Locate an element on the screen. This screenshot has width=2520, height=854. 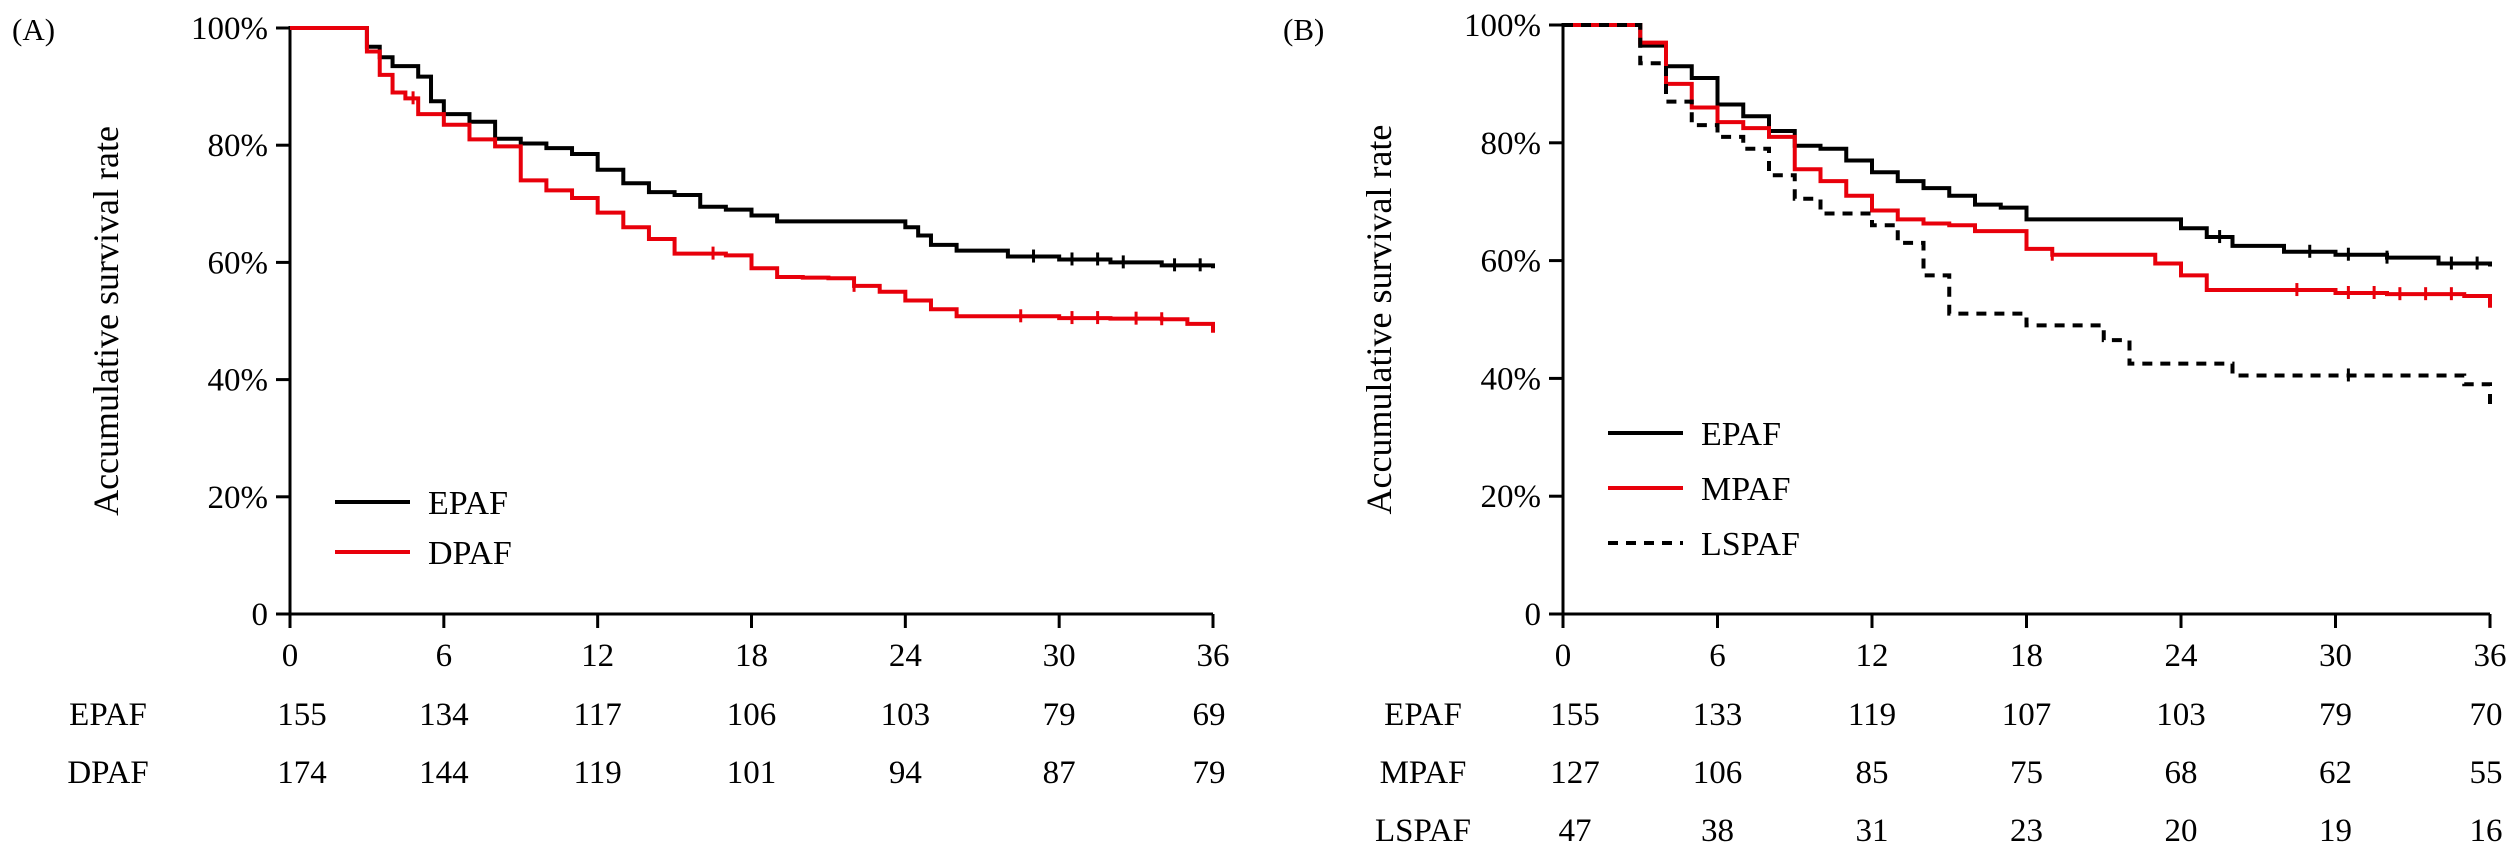
risk-count: 23 is located at coordinates (2026, 831).